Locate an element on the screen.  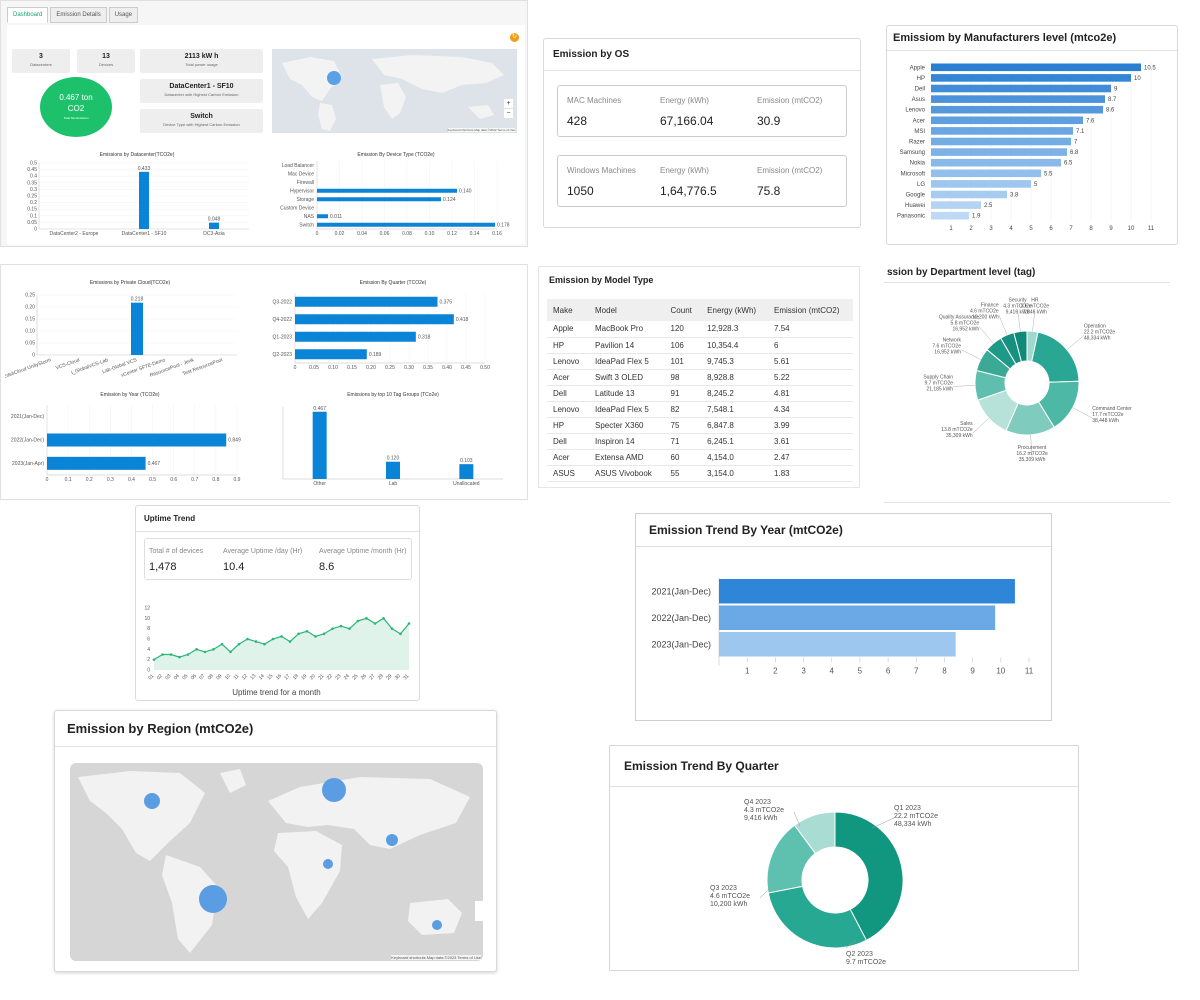
map-zoom-out: − is located at coordinates (508, 113).